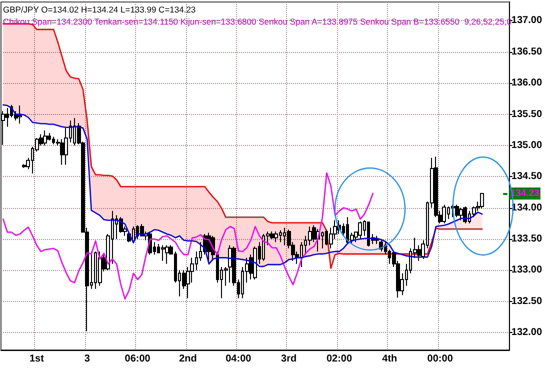  What do you see at coordinates (526, 301) in the screenshot?
I see `y-tick-label: 132.50` at bounding box center [526, 301].